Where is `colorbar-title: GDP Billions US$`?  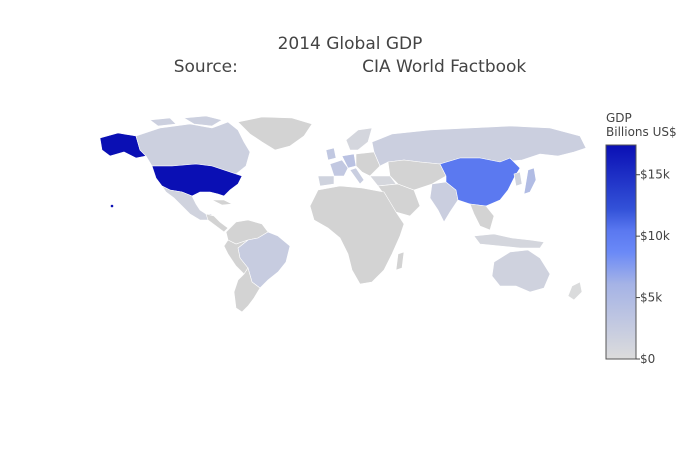 colorbar-title: GDP Billions US$ is located at coordinates (641, 125).